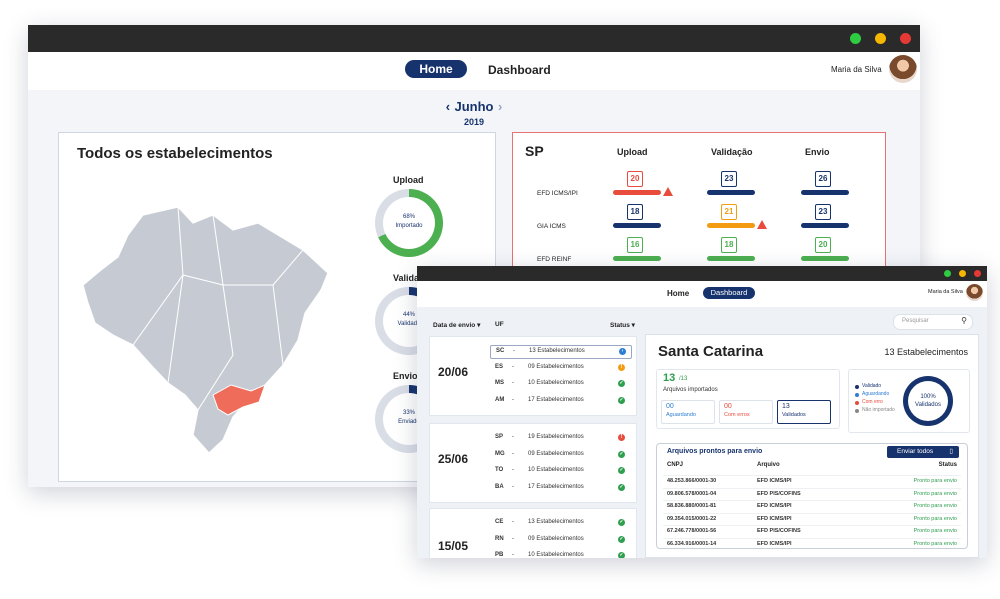 Image resolution: width=1000 pixels, height=599 pixels. I want to click on state-uf: PB, so click(499, 555).